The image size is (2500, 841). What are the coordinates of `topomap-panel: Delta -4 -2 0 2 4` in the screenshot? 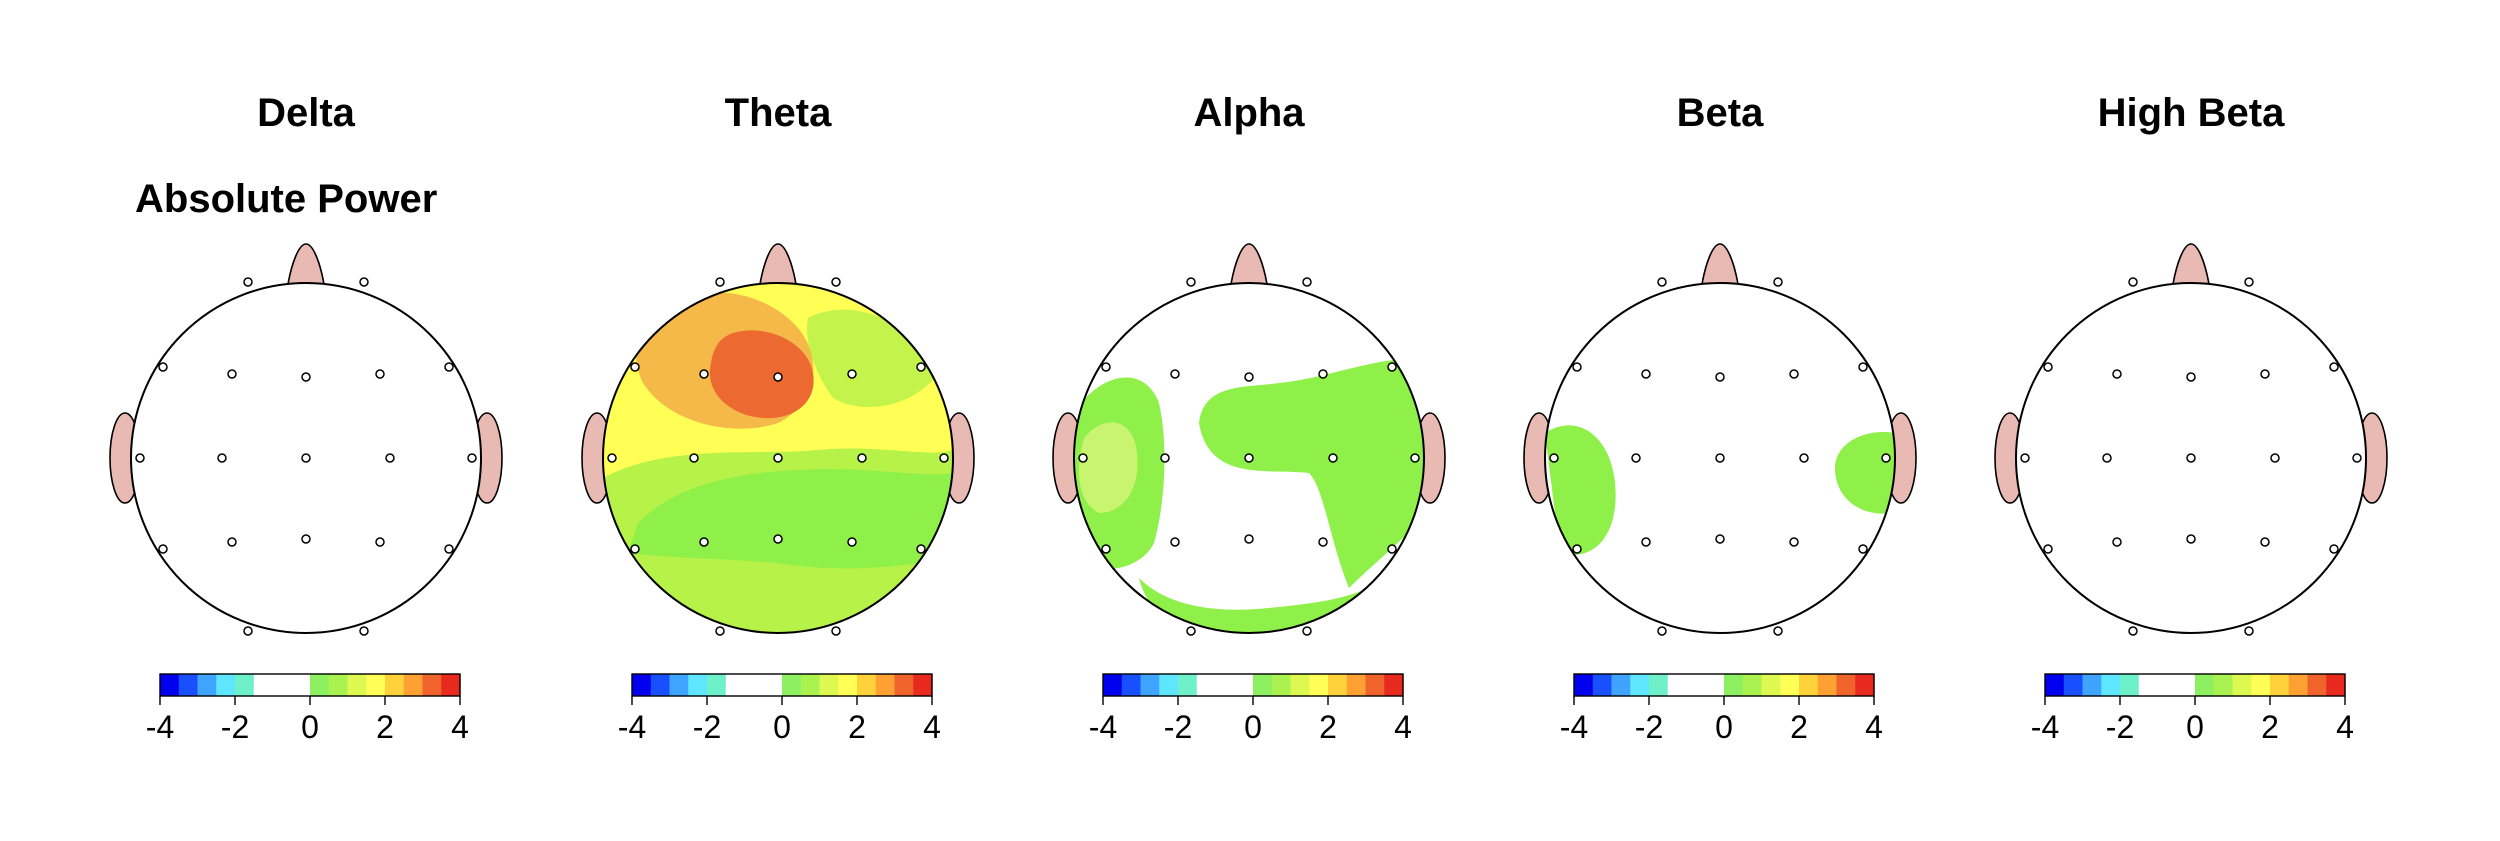 It's located at (306, 418).